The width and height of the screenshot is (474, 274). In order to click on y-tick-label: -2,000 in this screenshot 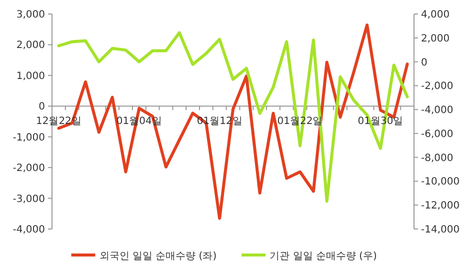, I will do `click(28, 168)`.